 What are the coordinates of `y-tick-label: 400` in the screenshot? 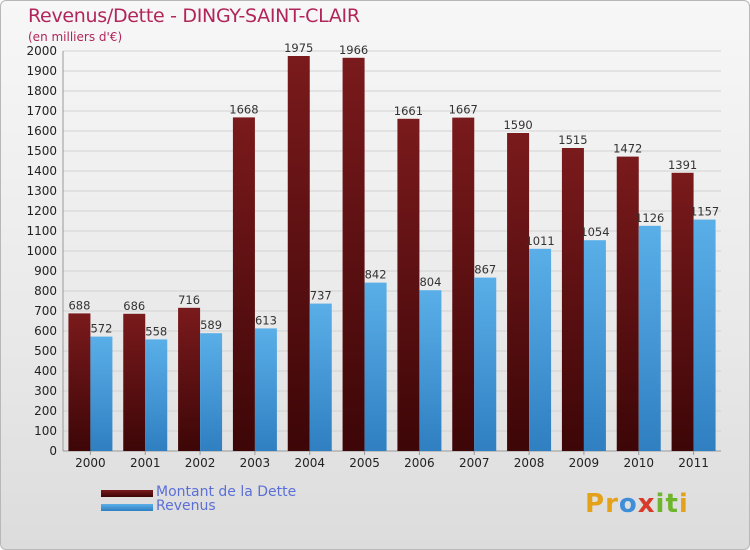 It's located at (45, 371).